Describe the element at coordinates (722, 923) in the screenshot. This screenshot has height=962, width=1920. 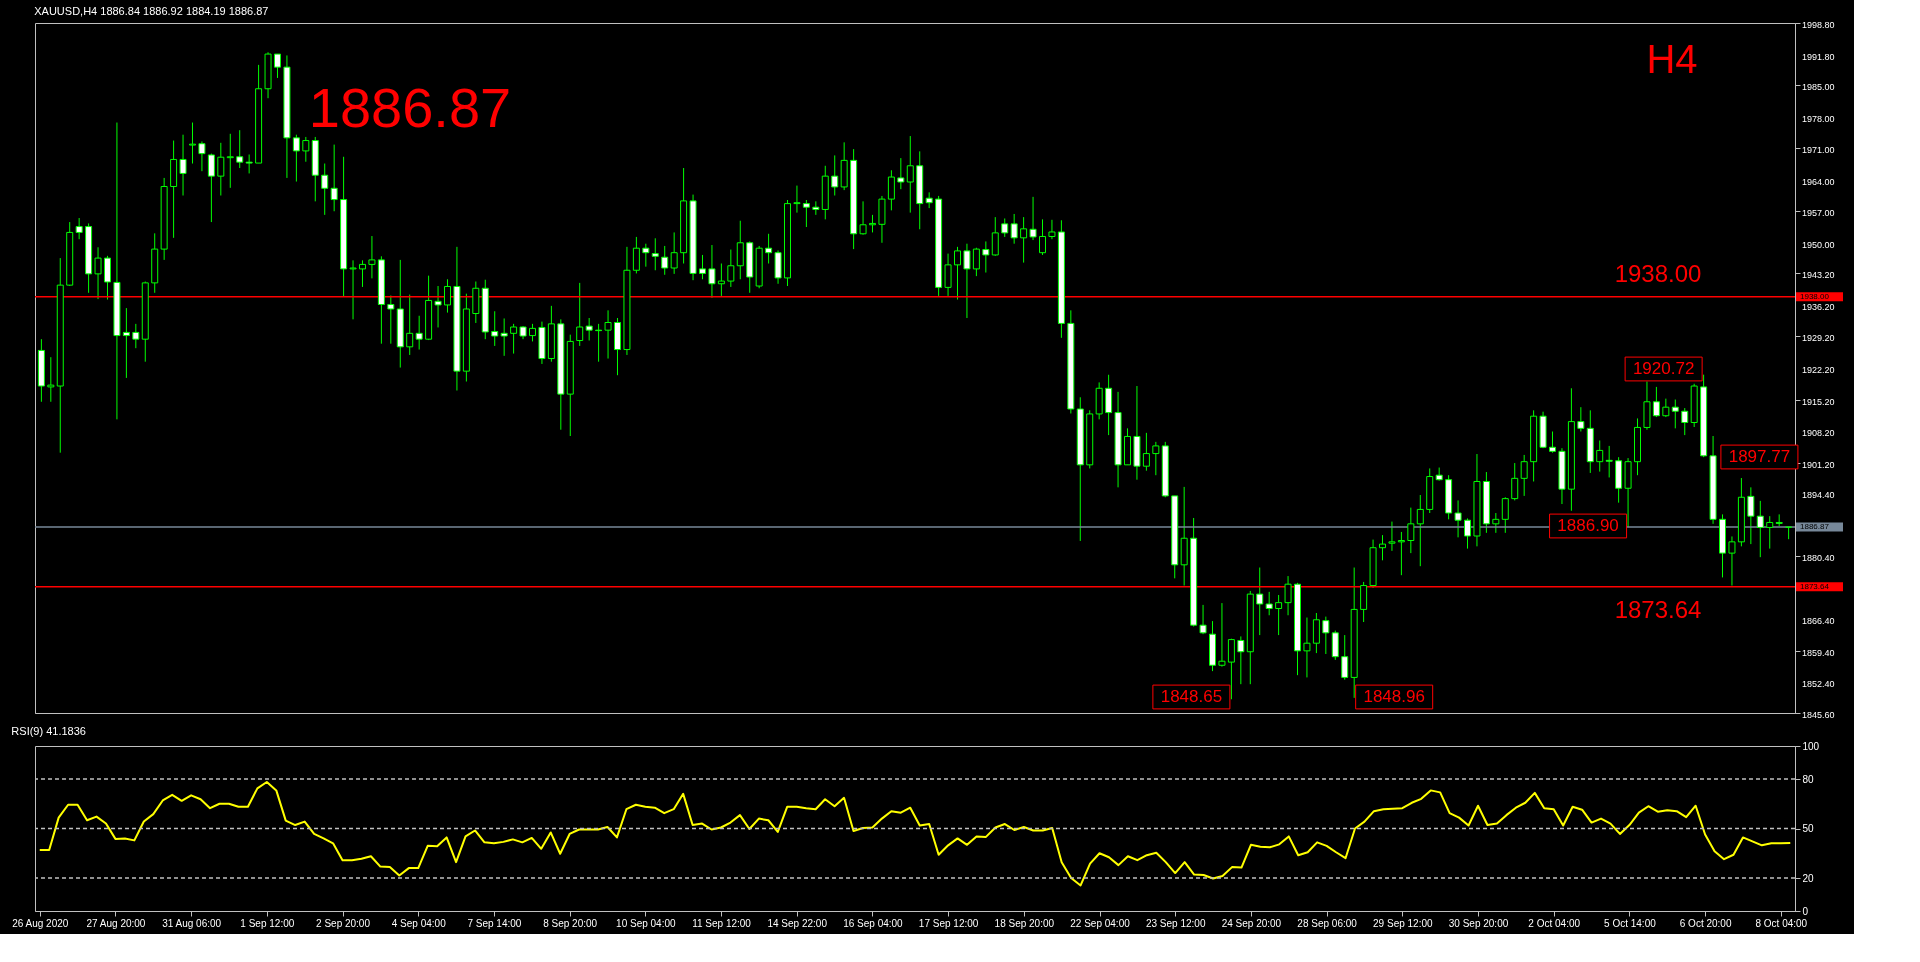
I see `x-tick-label: 11 Sep 12:00` at that location.